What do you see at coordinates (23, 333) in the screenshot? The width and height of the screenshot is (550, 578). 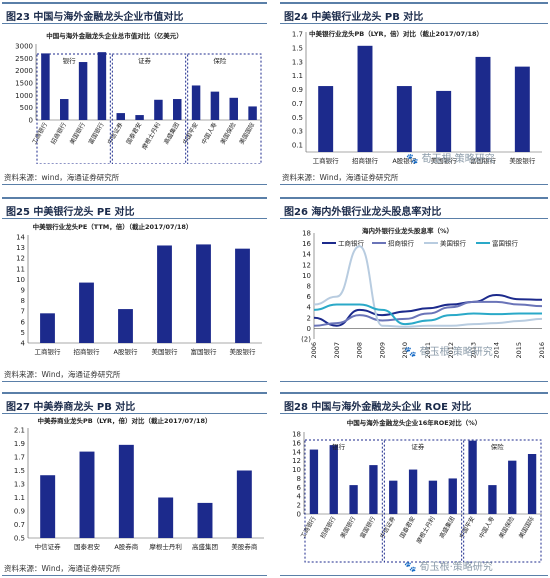 I see `y-tick-label: 5` at bounding box center [23, 333].